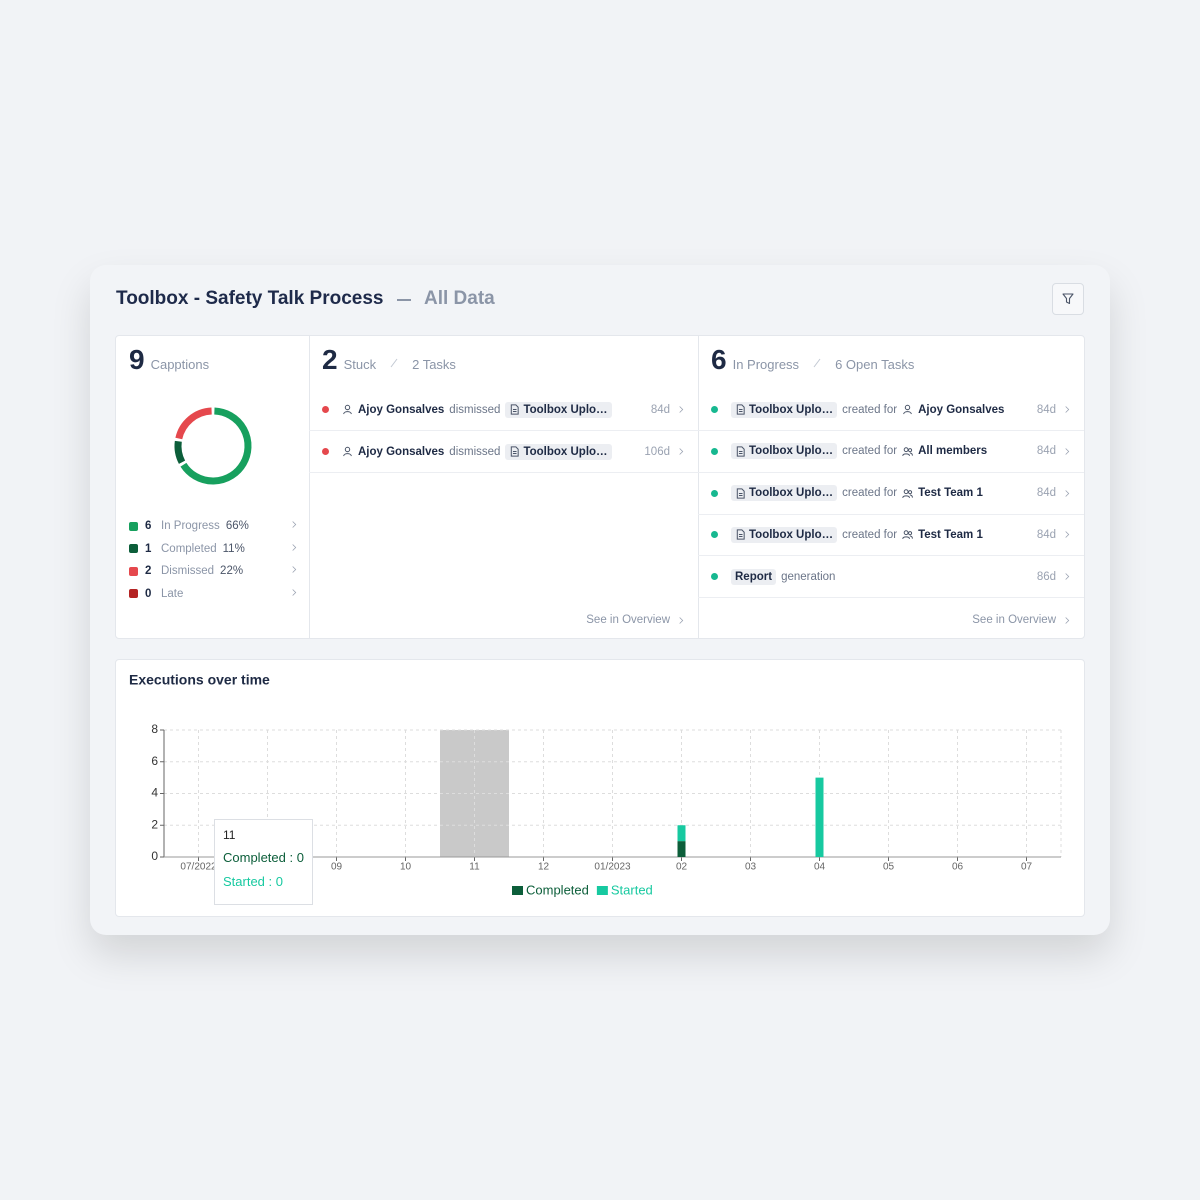 The image size is (1200, 1200). I want to click on doc-icon, so click(740, 534).